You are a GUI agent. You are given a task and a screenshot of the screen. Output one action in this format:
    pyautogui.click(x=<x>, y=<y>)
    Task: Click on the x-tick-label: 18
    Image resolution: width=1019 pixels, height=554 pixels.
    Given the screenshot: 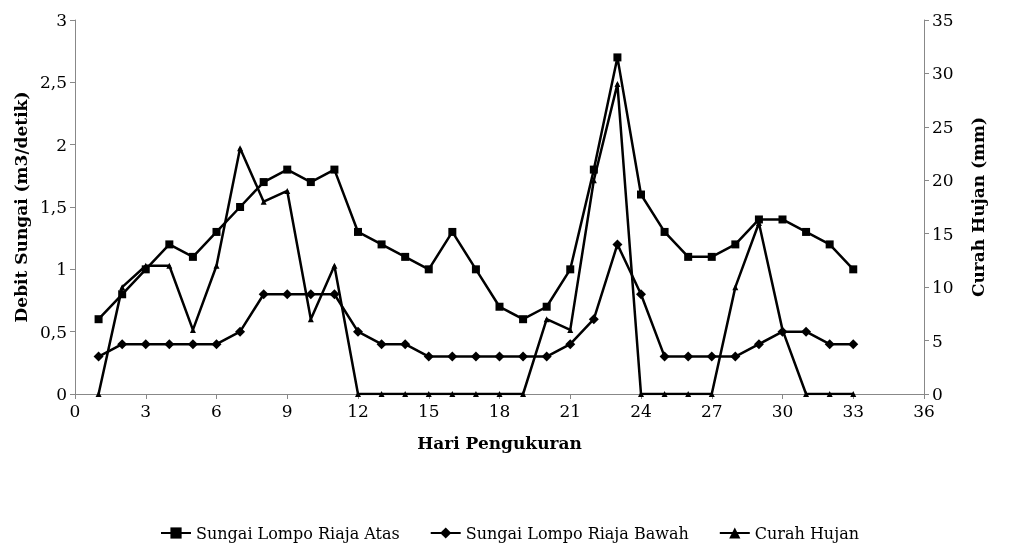 What is the action you would take?
    pyautogui.click(x=499, y=410)
    